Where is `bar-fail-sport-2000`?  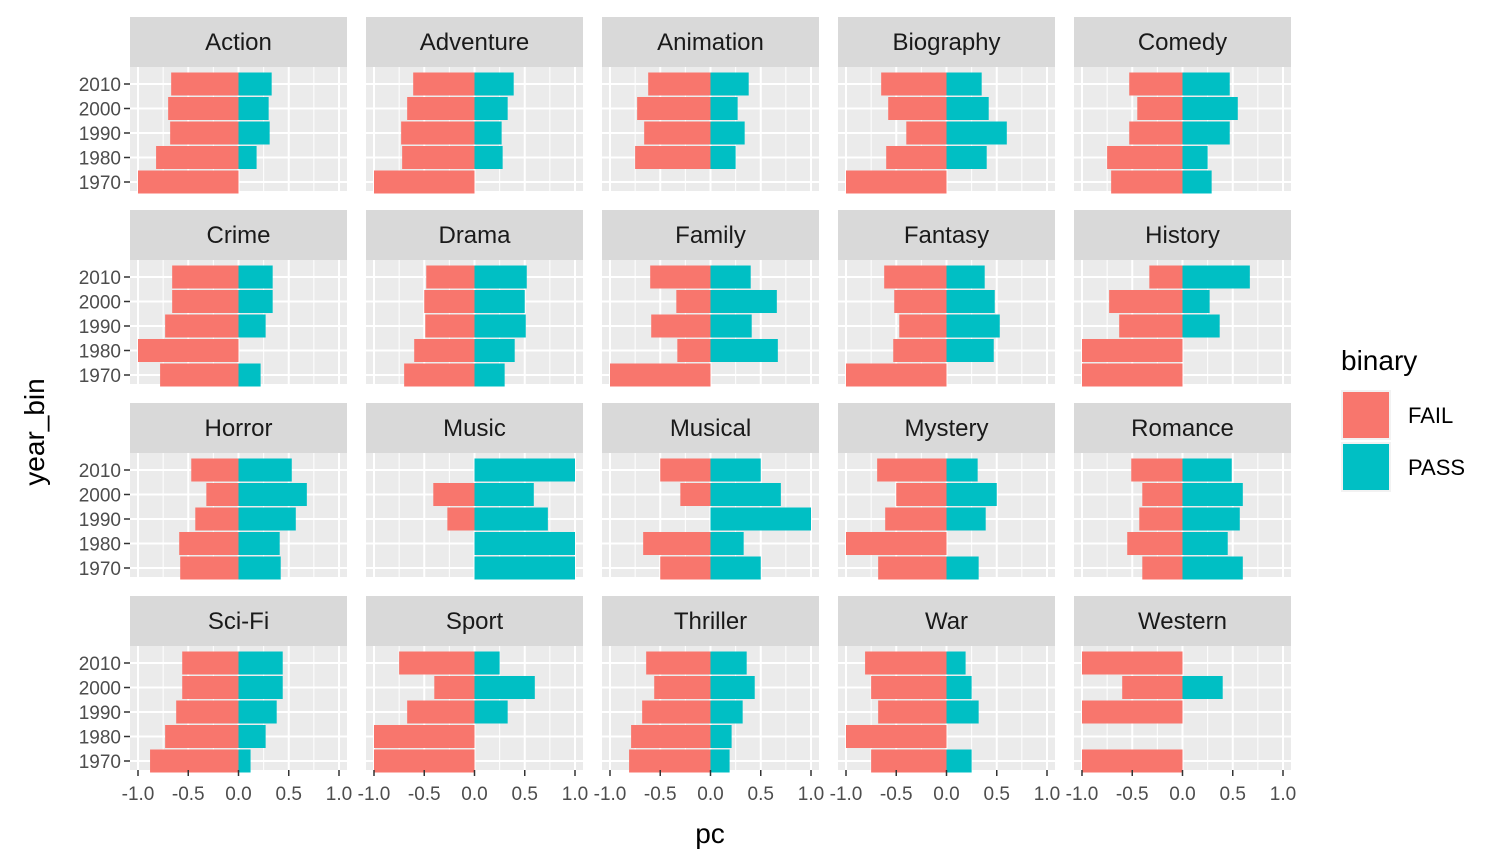 bar-fail-sport-2000 is located at coordinates (454, 687).